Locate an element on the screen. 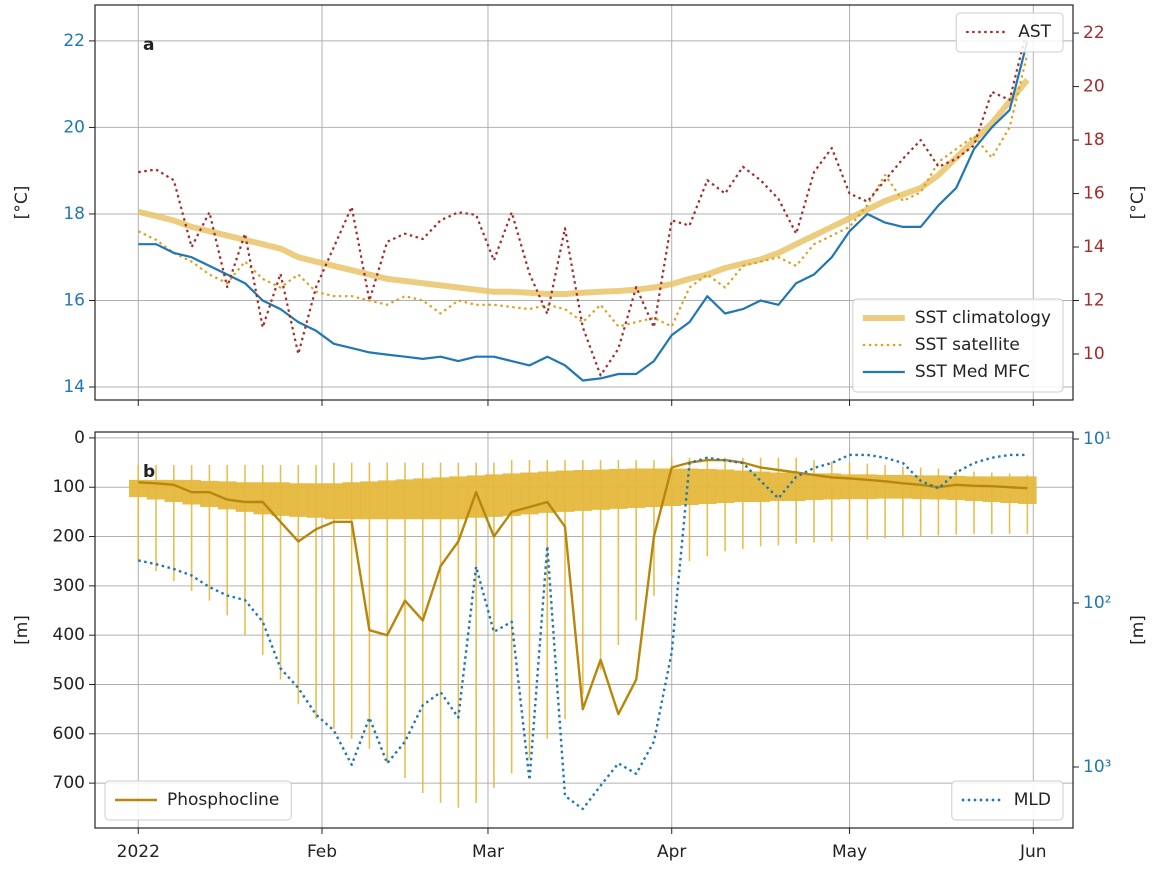 The image size is (1153, 870). y2-tick-label: 20 is located at coordinates (1094, 87).